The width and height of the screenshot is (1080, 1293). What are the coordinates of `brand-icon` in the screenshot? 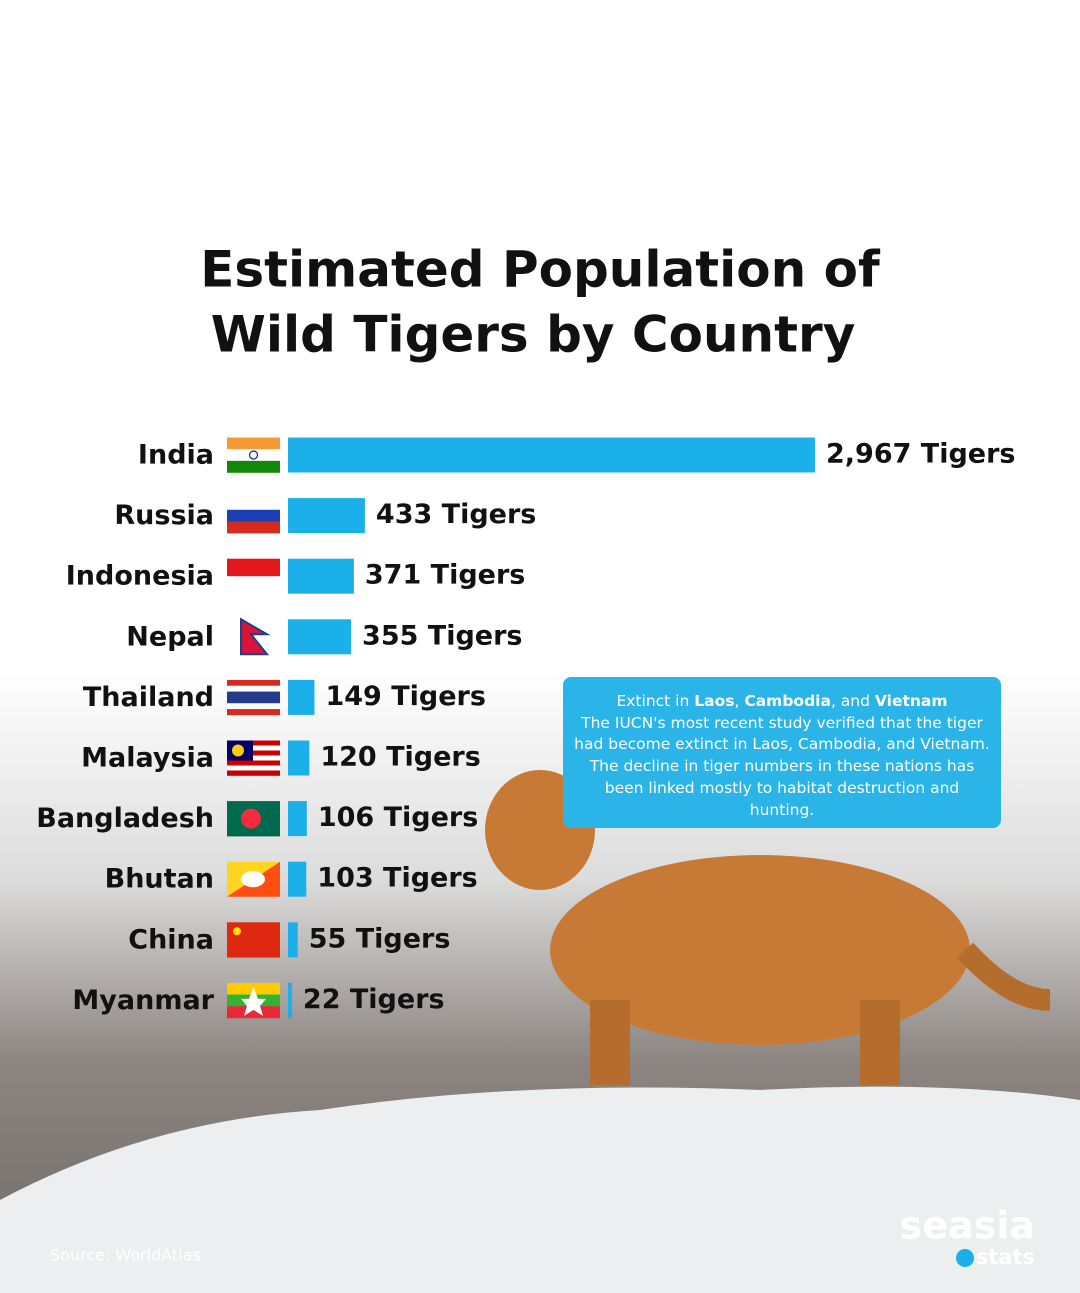 It's located at (965, 1258).